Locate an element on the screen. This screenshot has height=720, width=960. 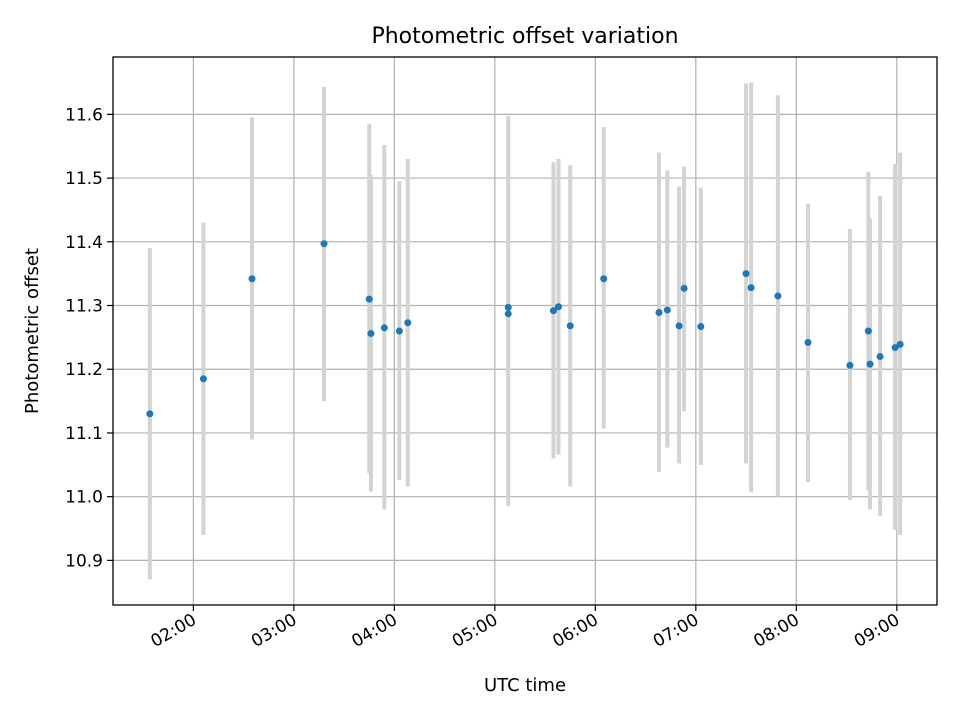
y-tick-label: 11.3 is located at coordinates (84, 307).